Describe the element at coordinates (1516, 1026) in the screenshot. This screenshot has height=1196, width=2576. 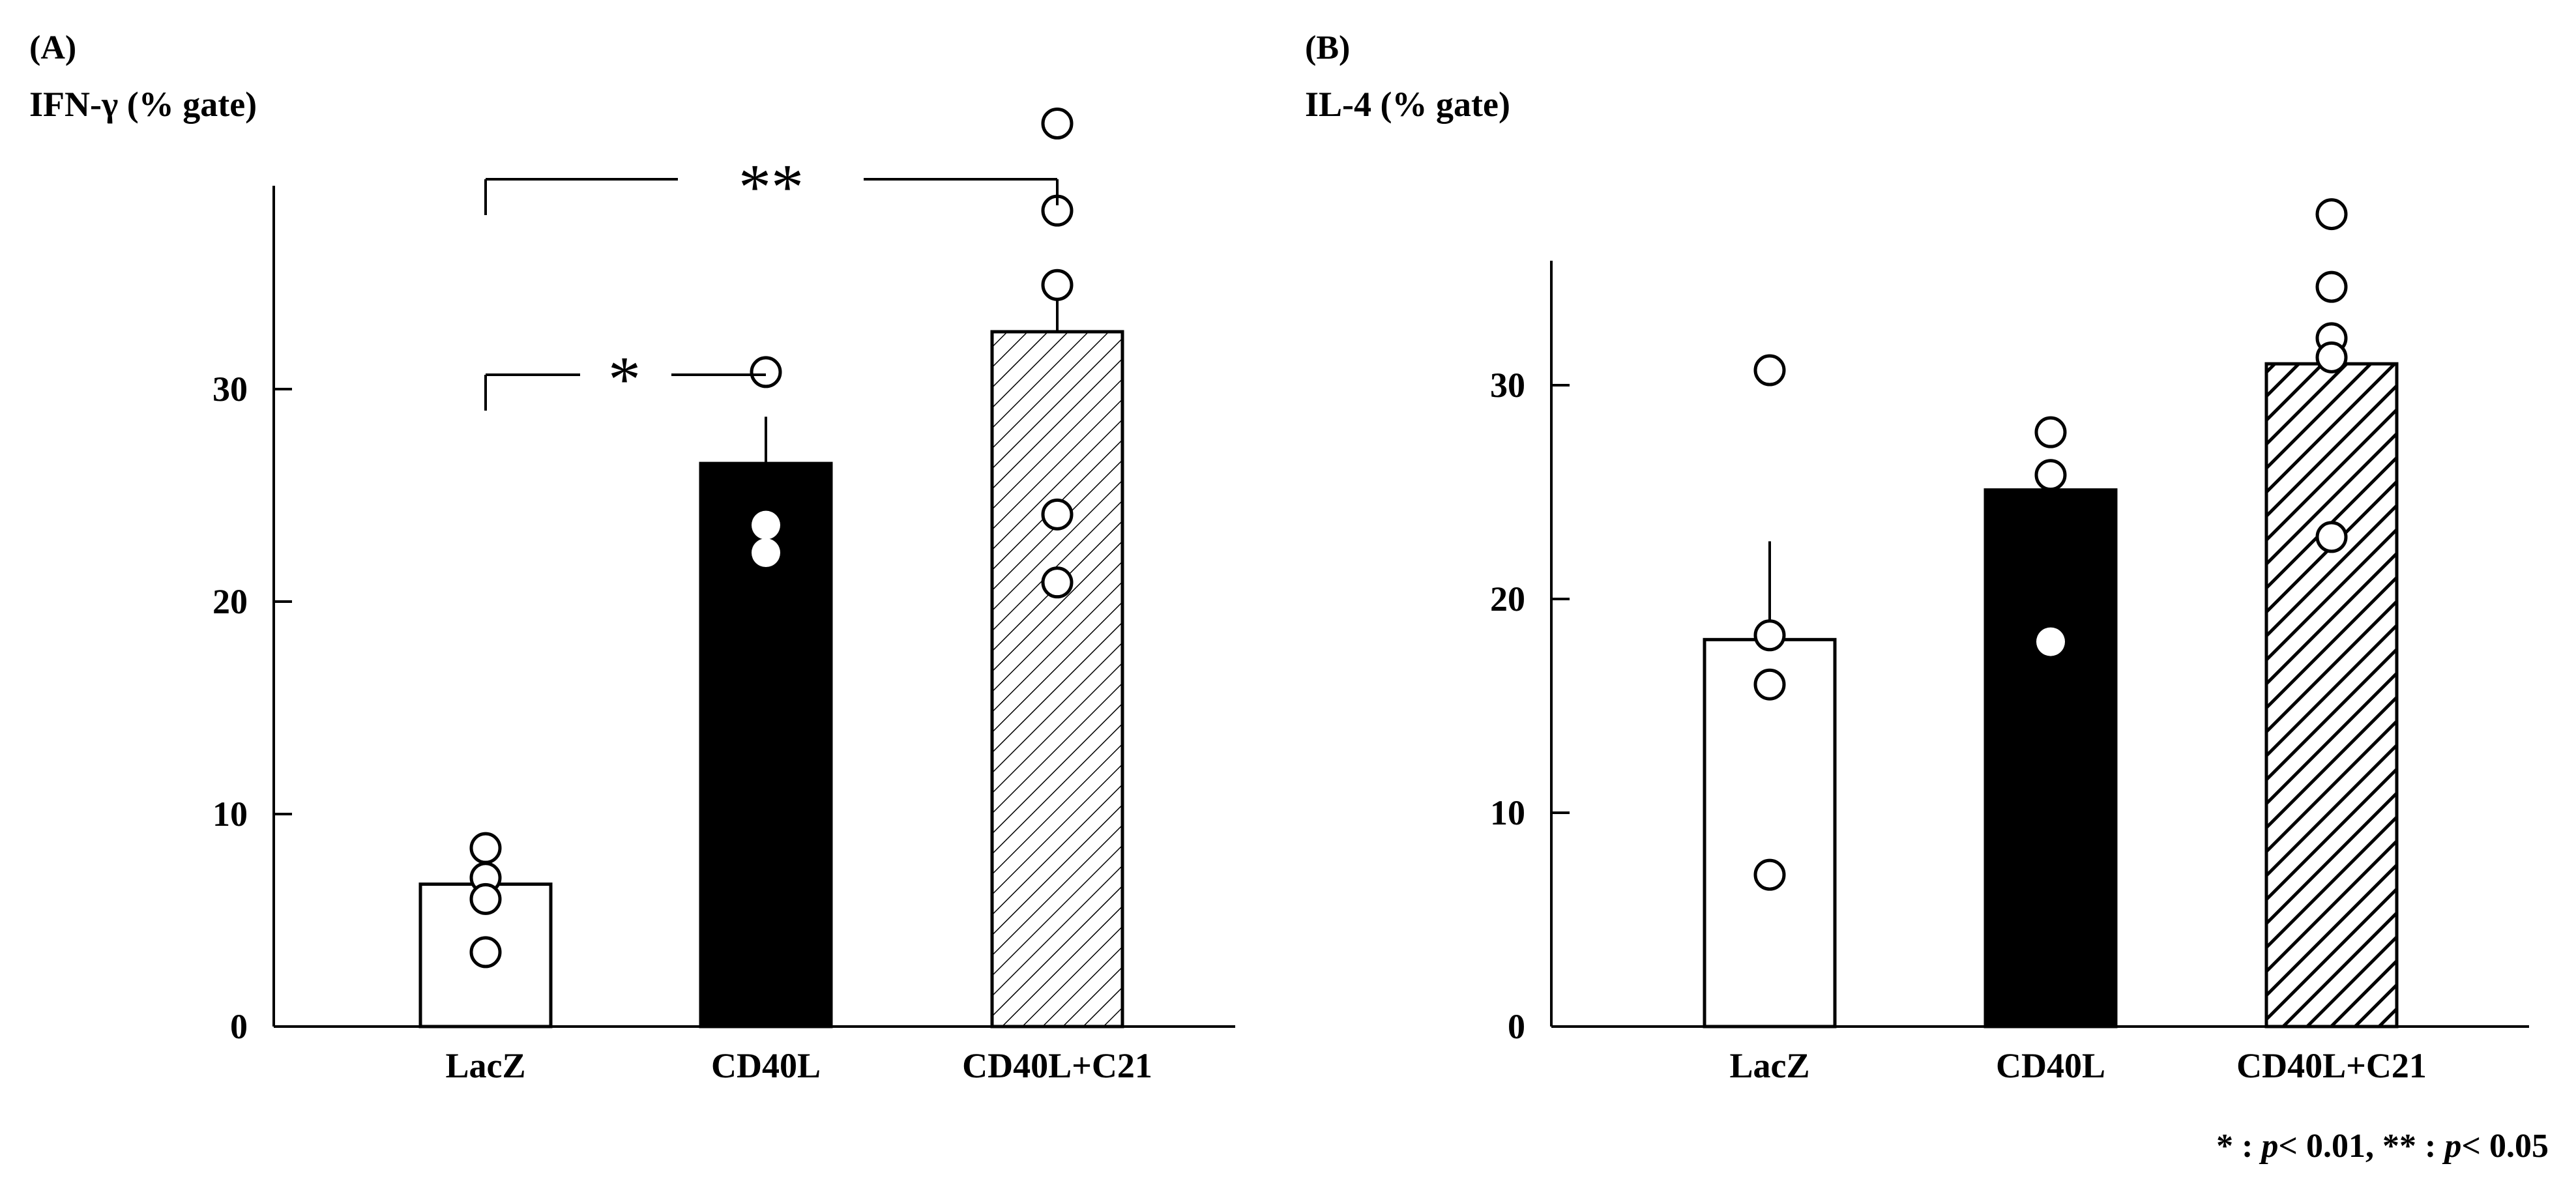
I see `panel-b-y-tick-label: 0` at that location.